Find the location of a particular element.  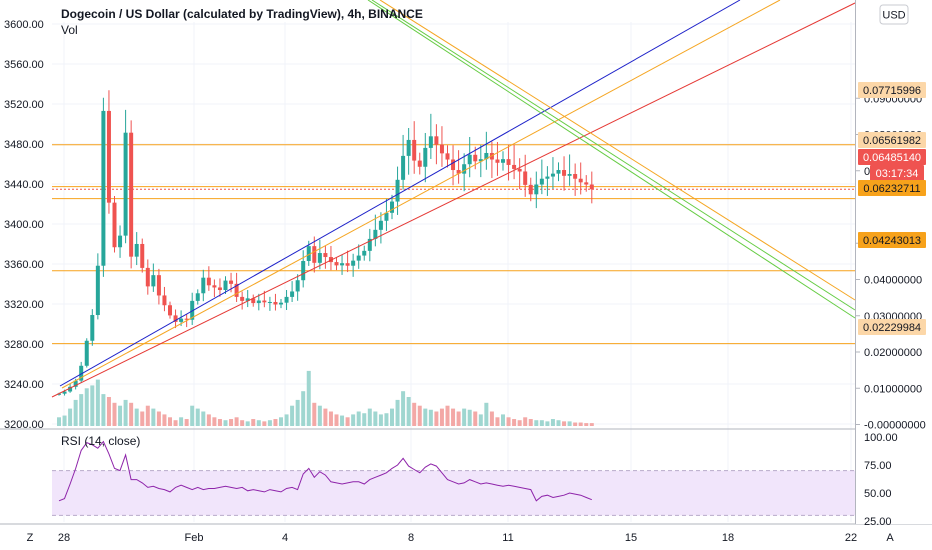

rsi-tick-label: 75.00 is located at coordinates (878, 466).